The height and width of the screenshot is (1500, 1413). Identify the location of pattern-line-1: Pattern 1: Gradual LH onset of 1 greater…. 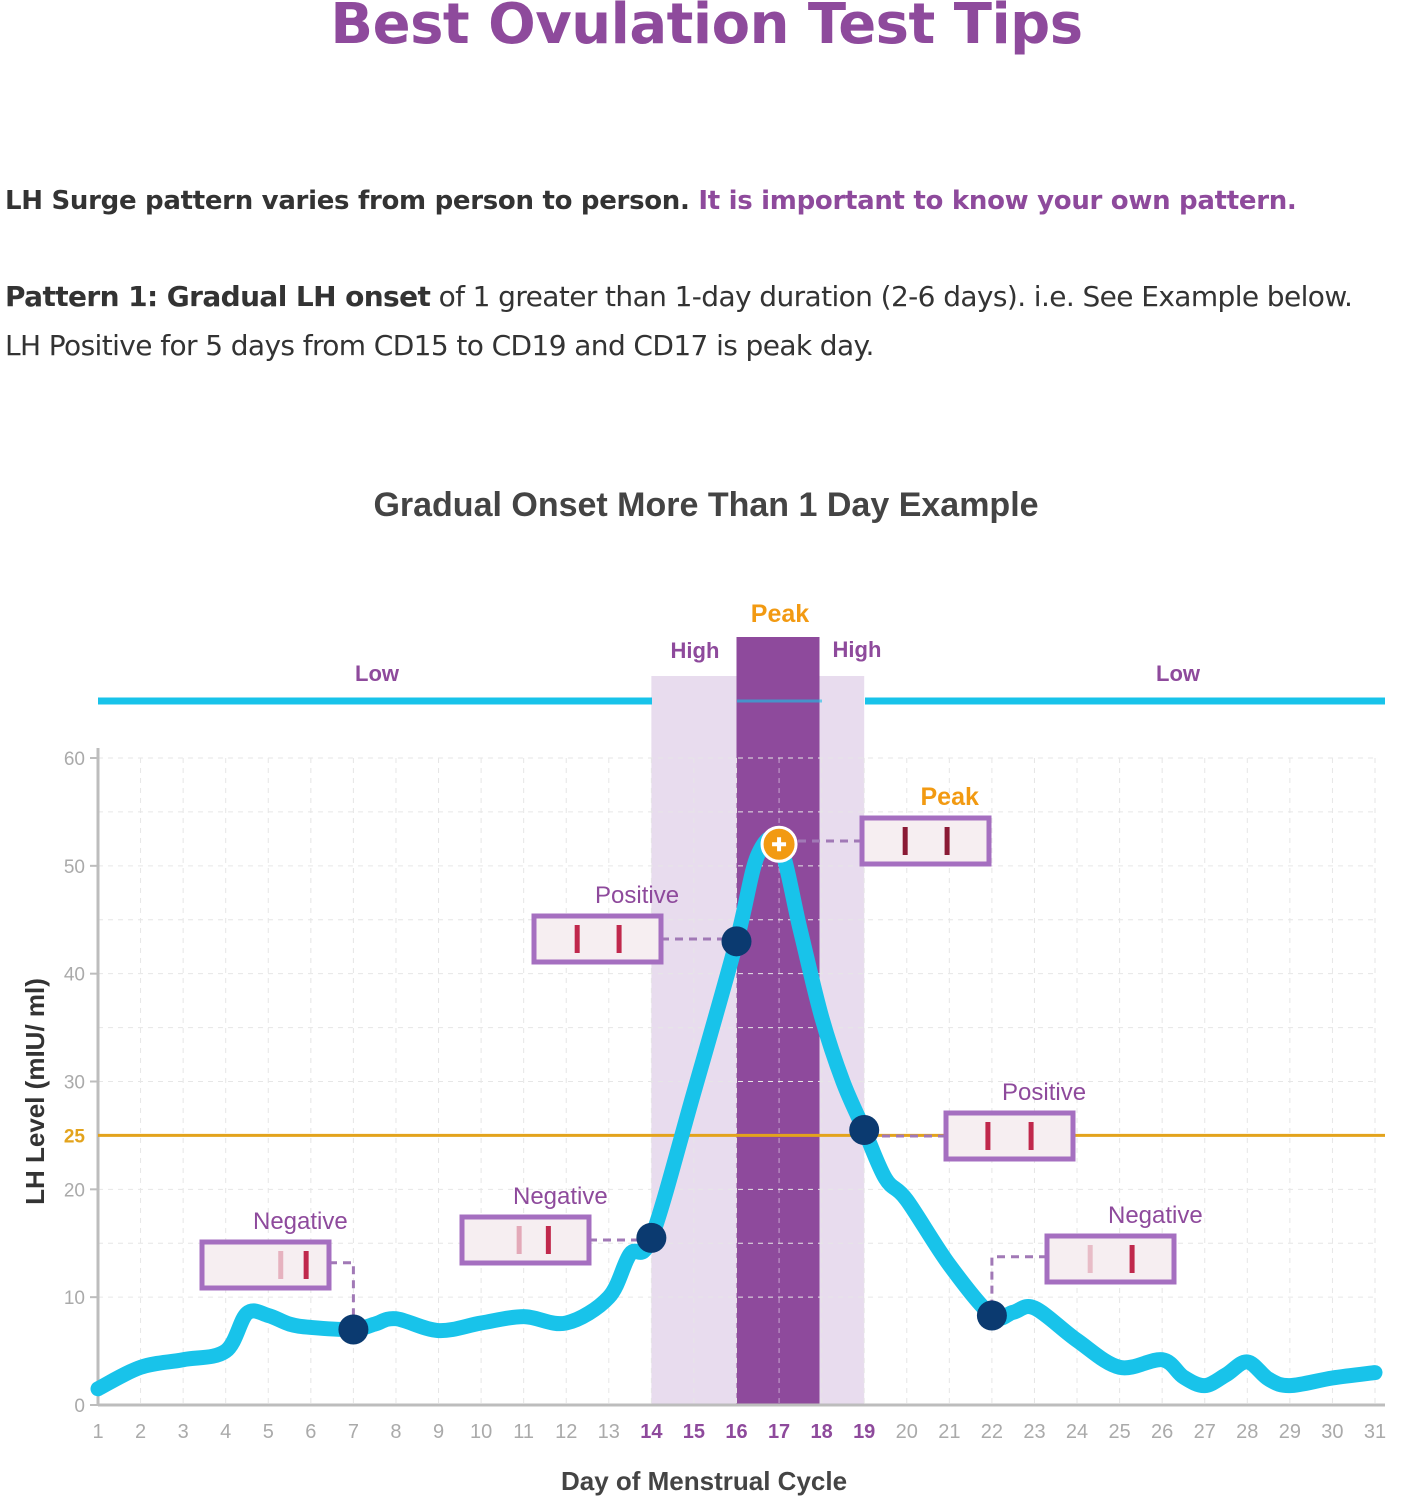
(707, 296).